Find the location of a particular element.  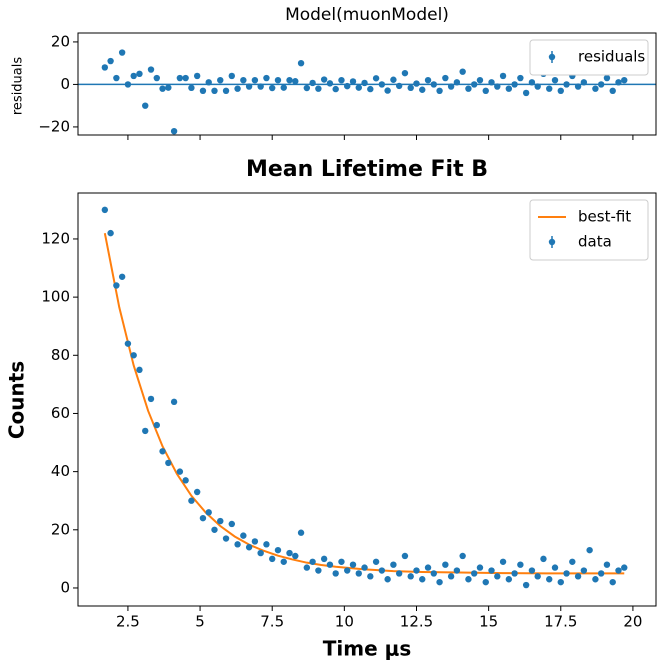

x-tick-label: 5 is located at coordinates (200, 622).